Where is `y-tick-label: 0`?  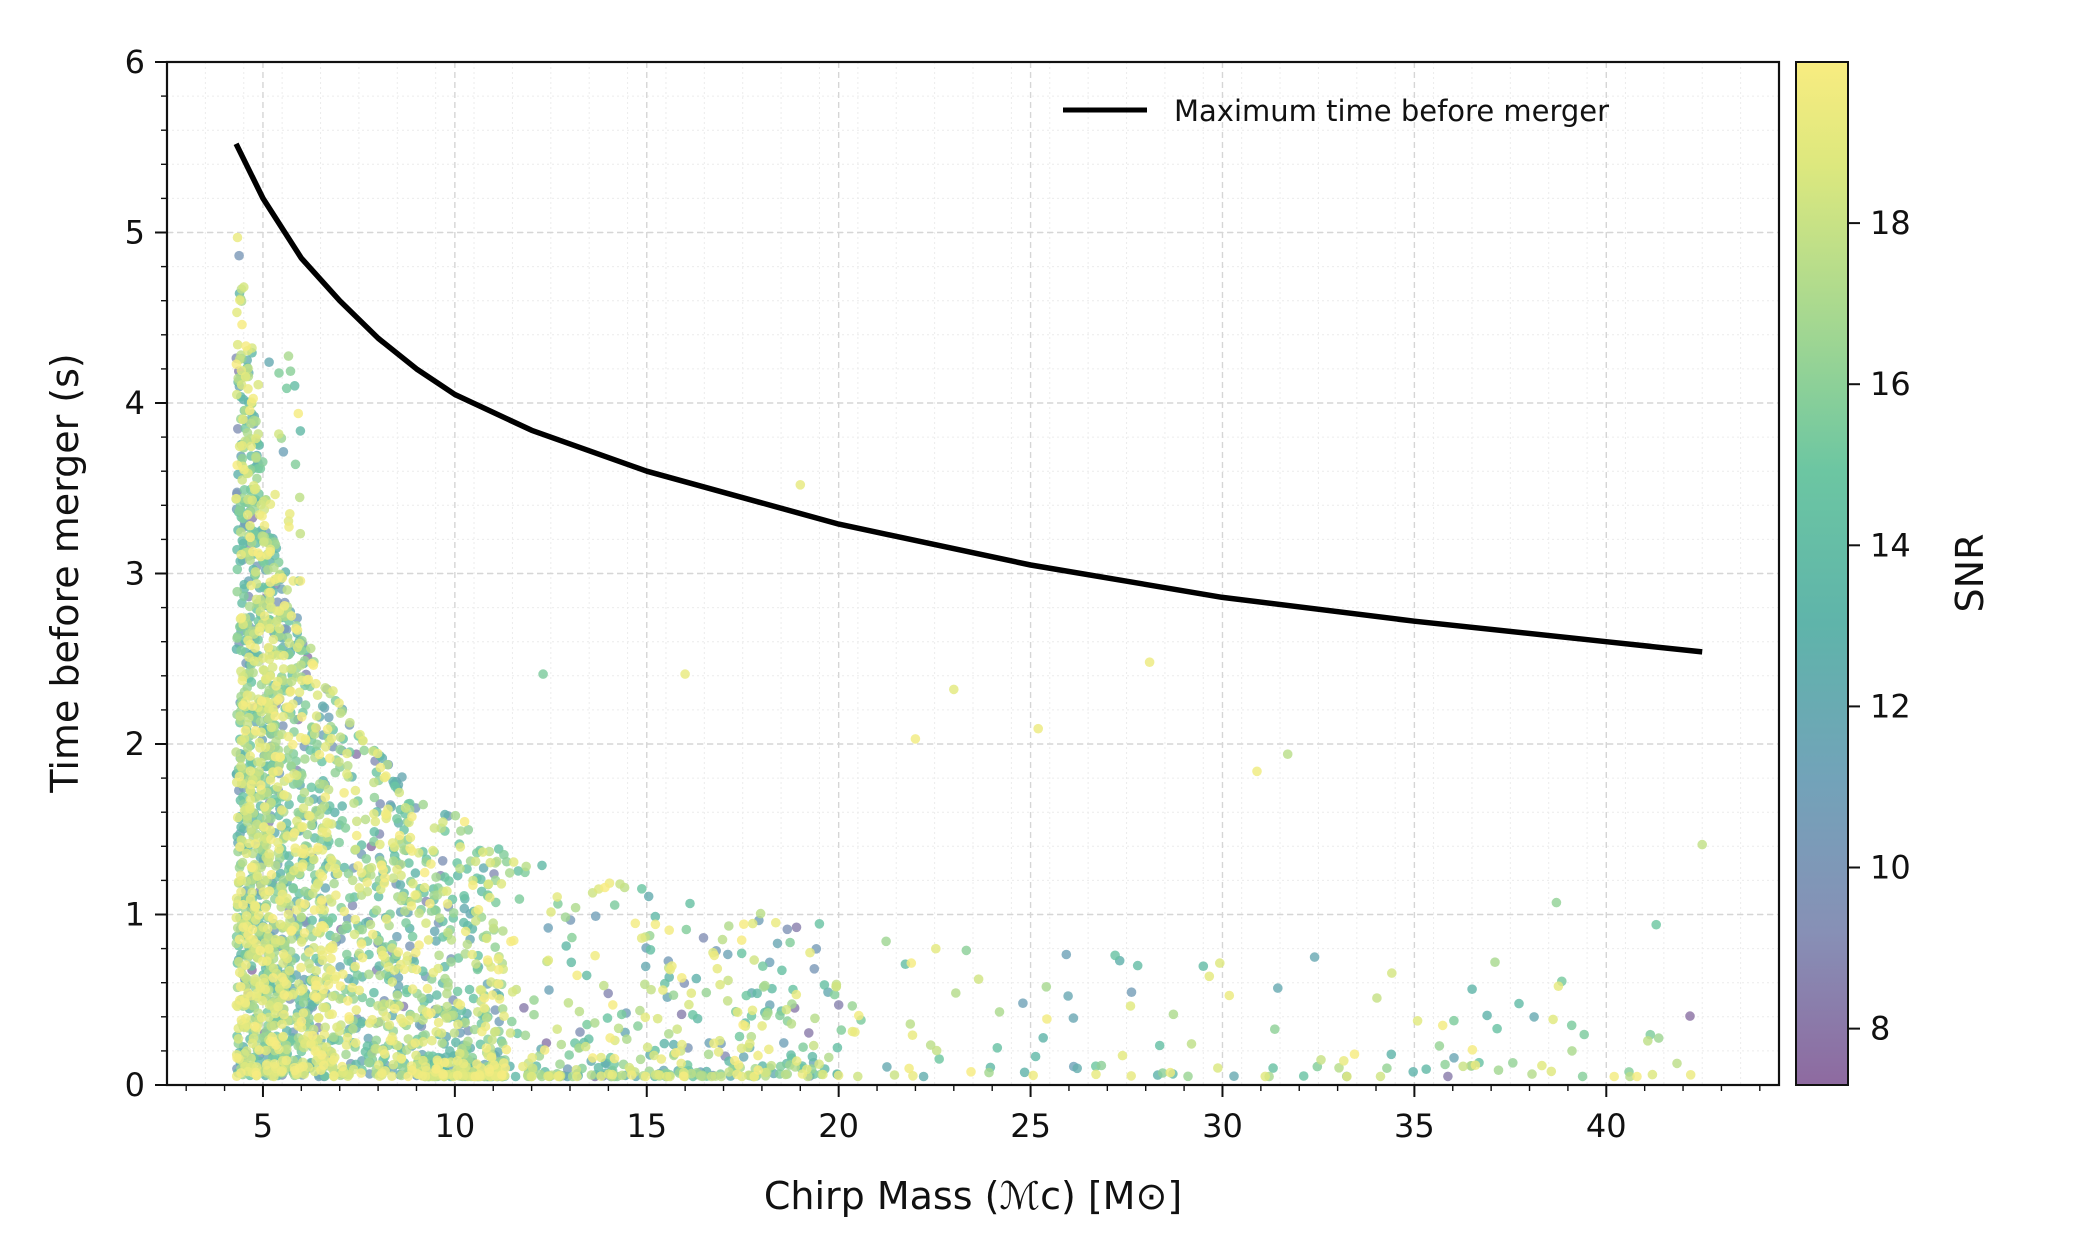
y-tick-label: 0 is located at coordinates (135, 1085).